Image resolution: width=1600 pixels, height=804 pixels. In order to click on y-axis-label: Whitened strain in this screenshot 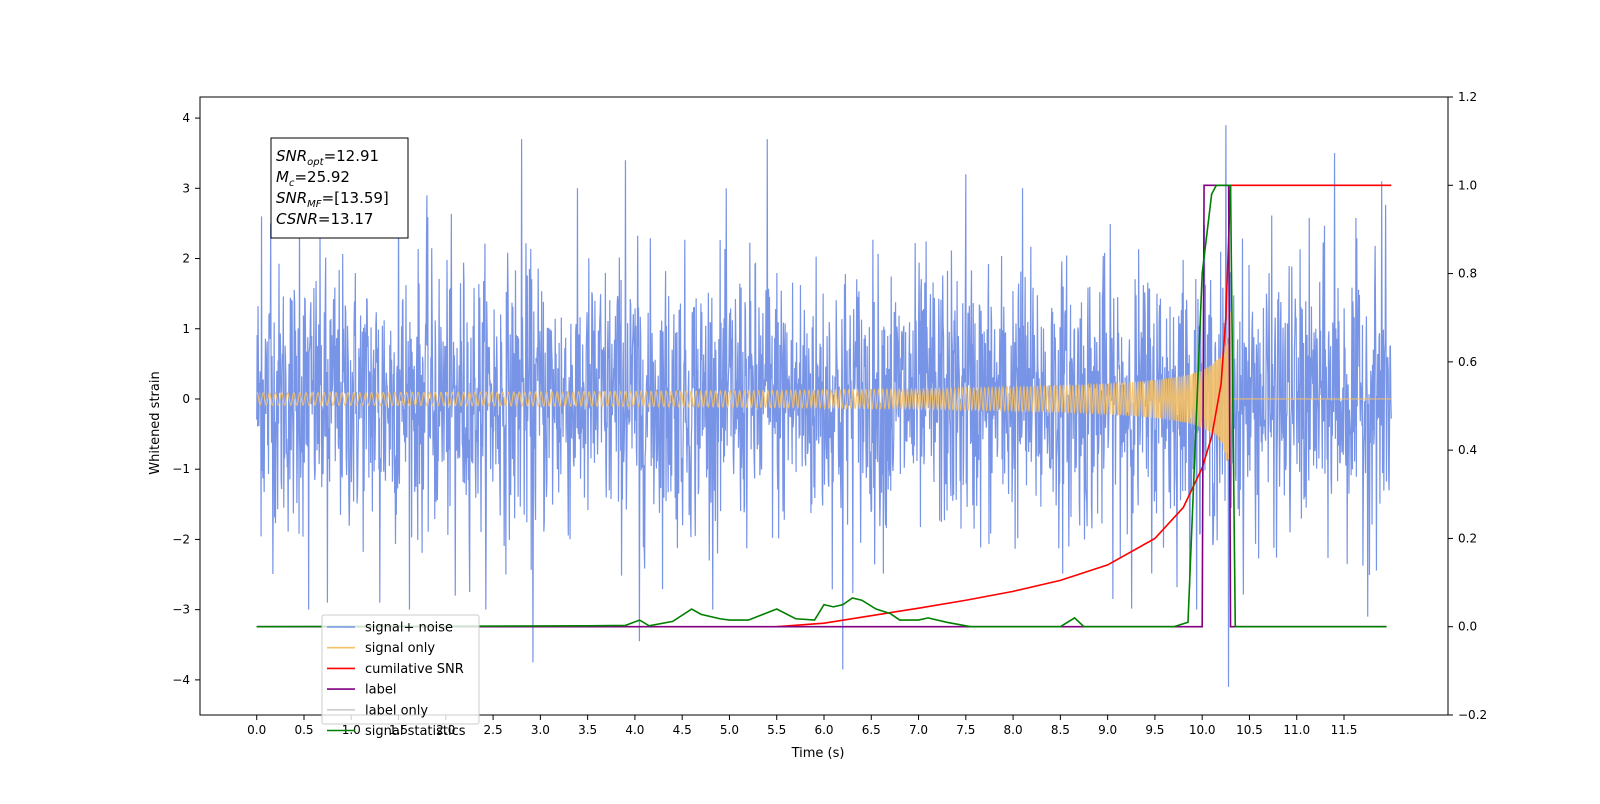, I will do `click(155, 422)`.